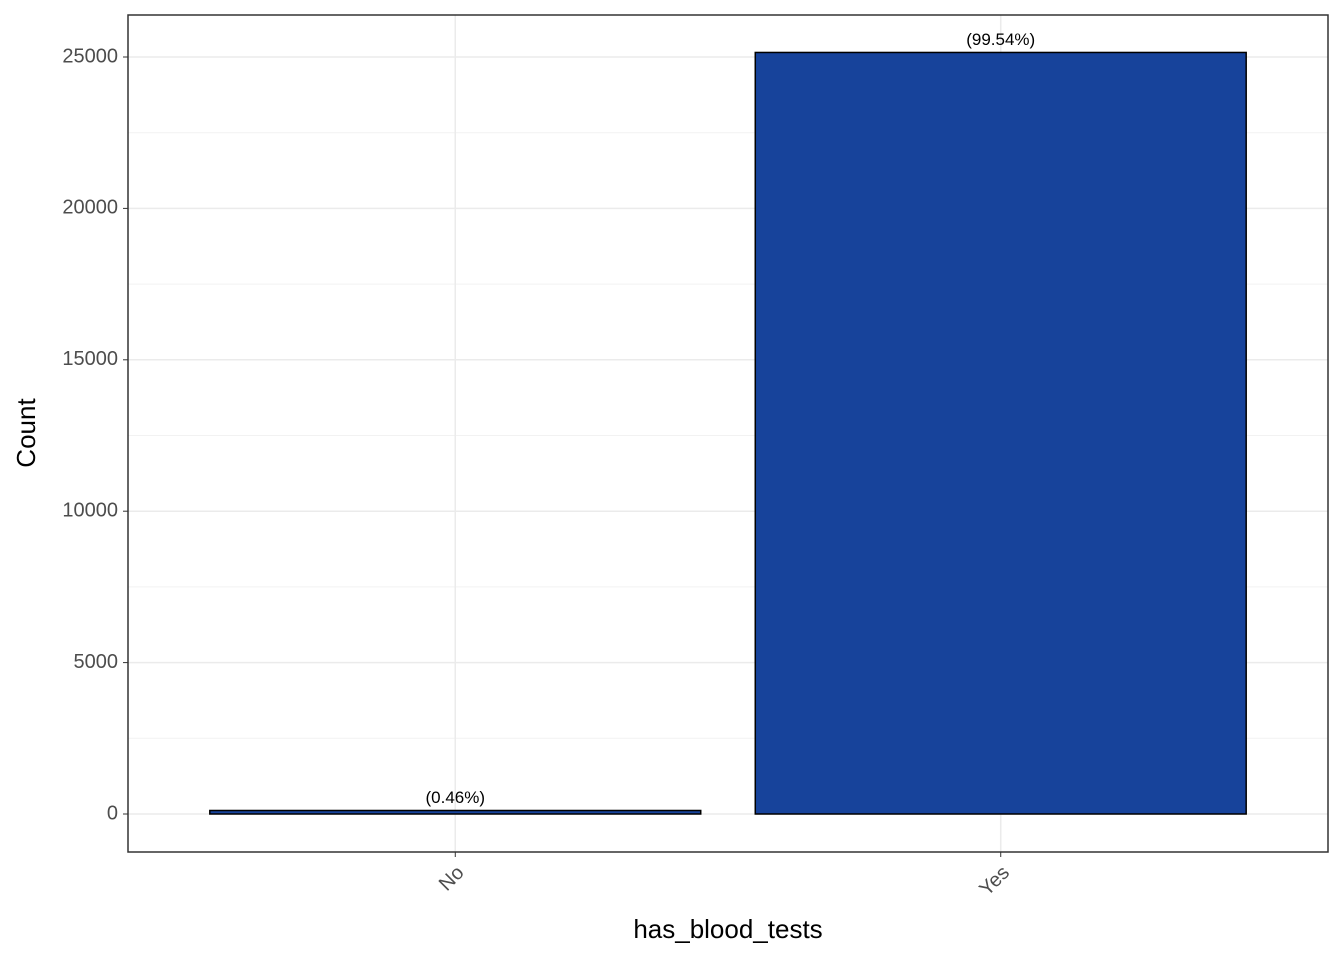 The width and height of the screenshot is (1344, 965). Describe the element at coordinates (90, 359) in the screenshot. I see `y-tick-label: 15000` at that location.